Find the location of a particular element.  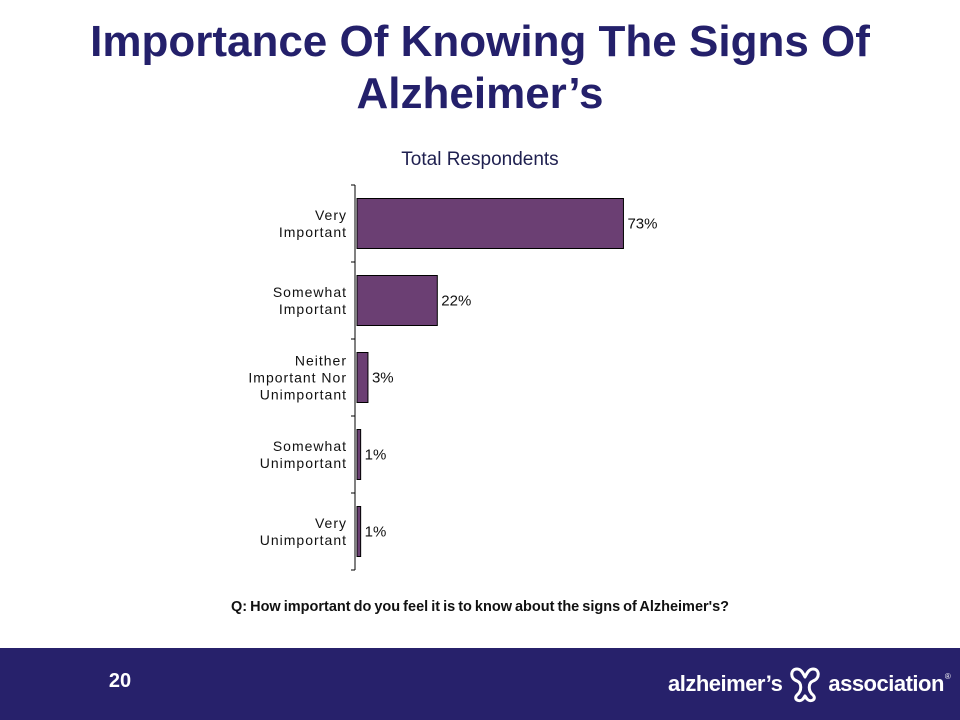

category-label: Neither Important Nor Unimportant is located at coordinates (297, 378).